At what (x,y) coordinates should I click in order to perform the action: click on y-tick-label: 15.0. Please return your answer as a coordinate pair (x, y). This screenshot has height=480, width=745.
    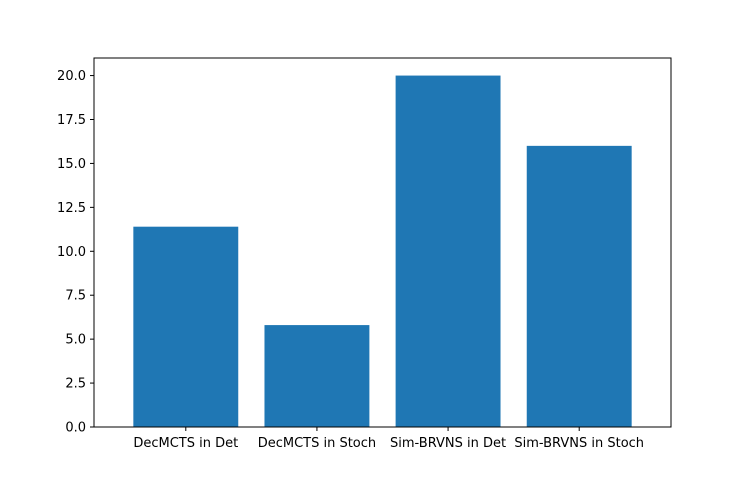
    Looking at the image, I should click on (71, 164).